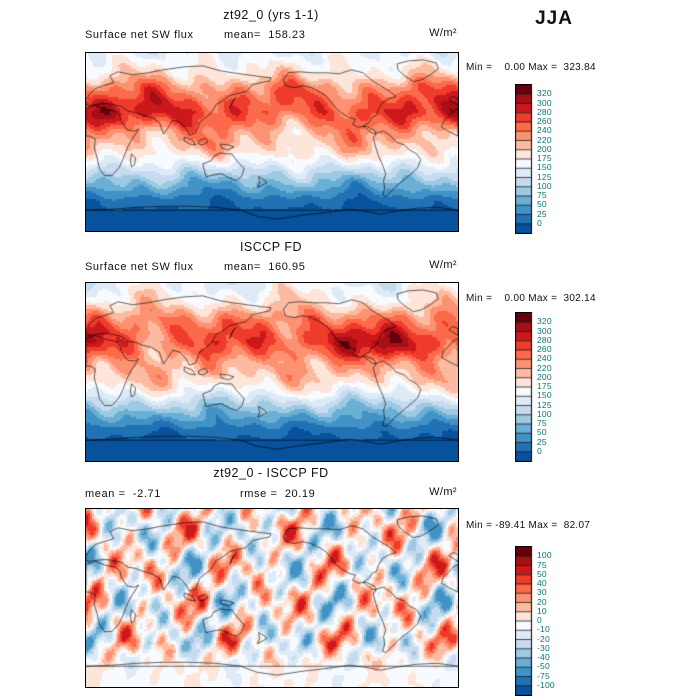  I want to click on panel2-units-label: W/m², so click(443, 265).